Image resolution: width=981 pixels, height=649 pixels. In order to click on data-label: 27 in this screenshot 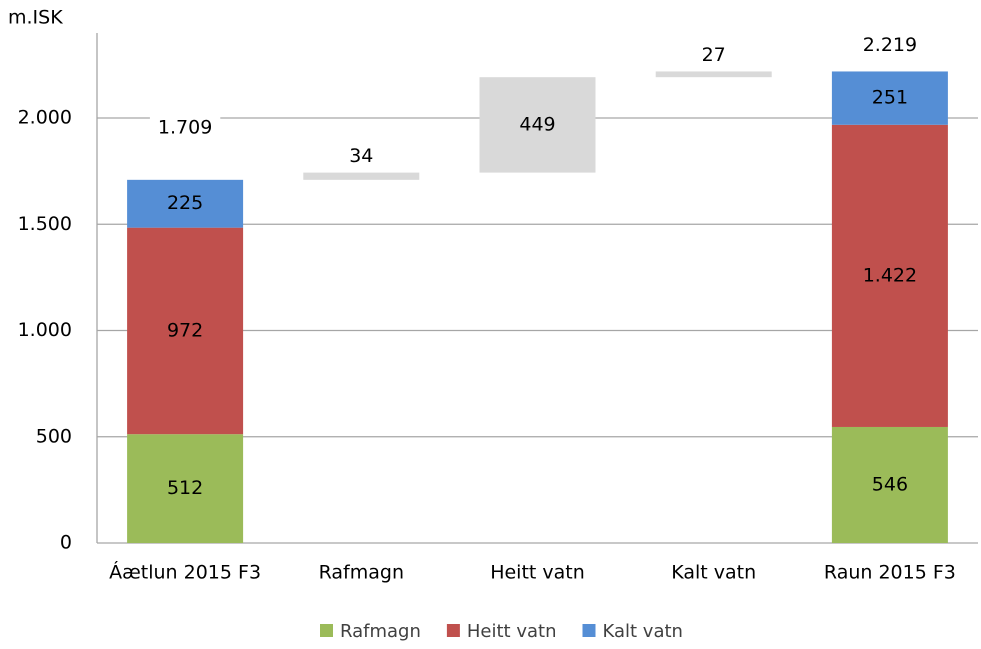, I will do `click(714, 55)`.